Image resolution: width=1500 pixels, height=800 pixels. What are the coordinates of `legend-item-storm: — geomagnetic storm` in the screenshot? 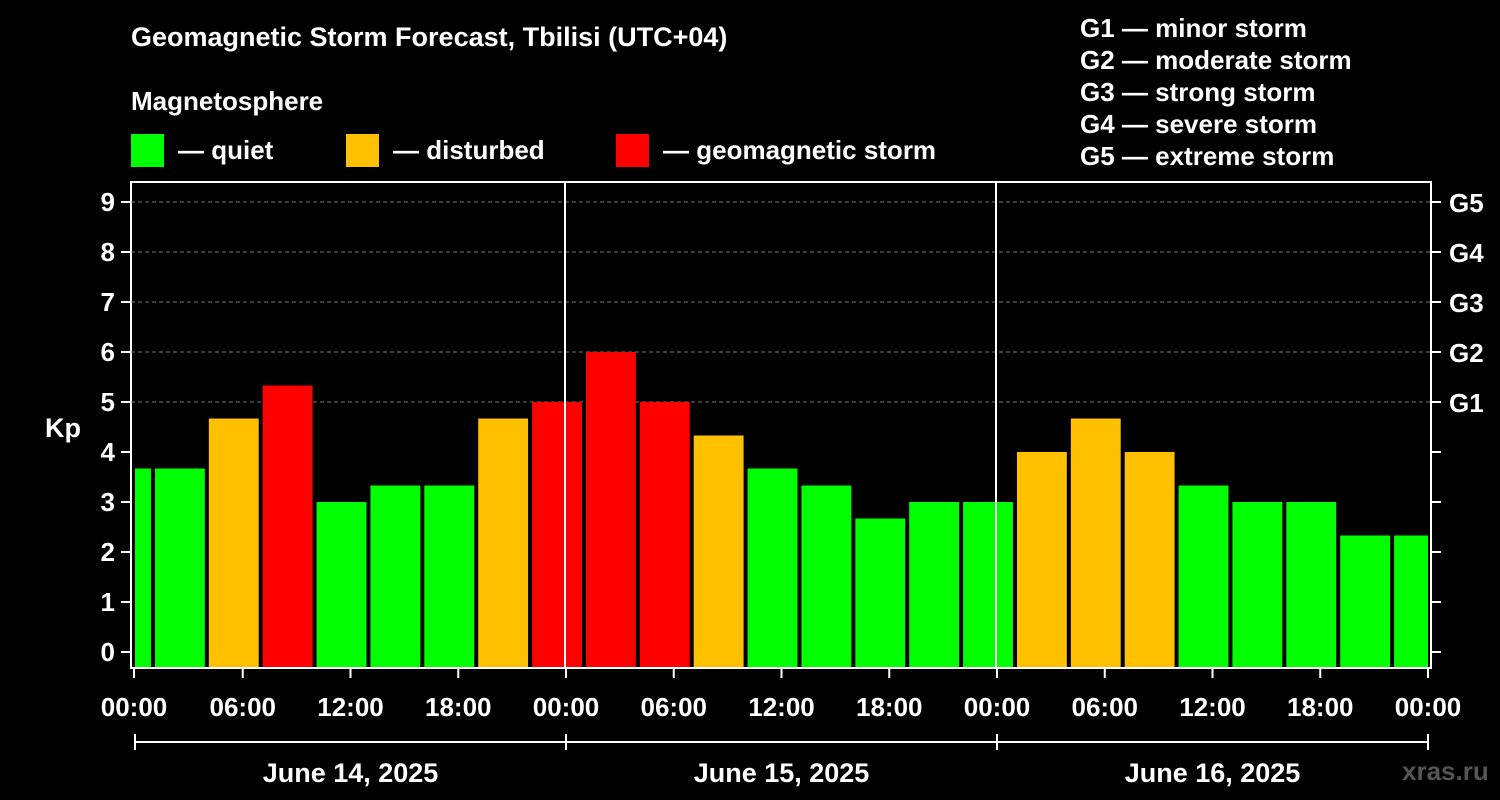 It's located at (776, 150).